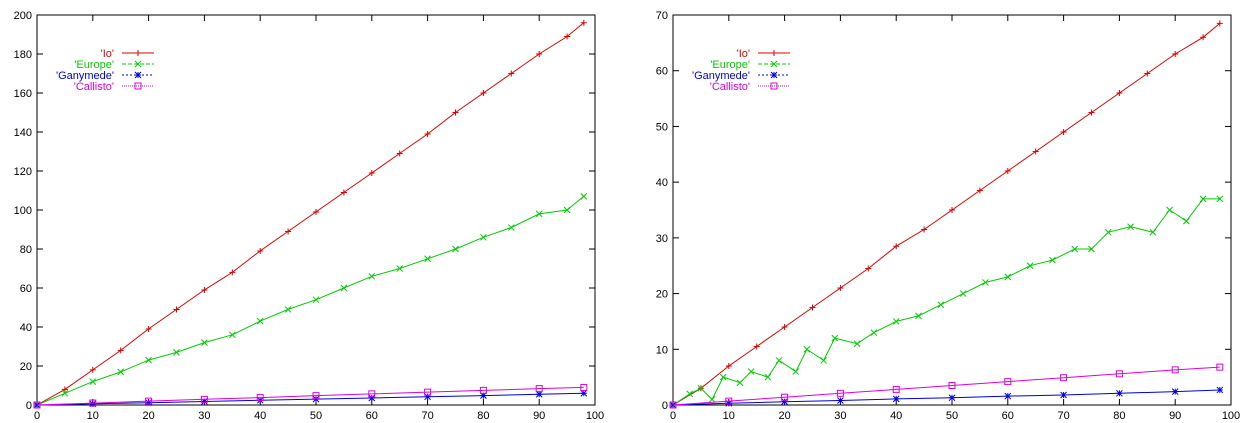 The image size is (1241, 423). What do you see at coordinates (427, 416) in the screenshot?
I see `x-tick-label: 70` at bounding box center [427, 416].